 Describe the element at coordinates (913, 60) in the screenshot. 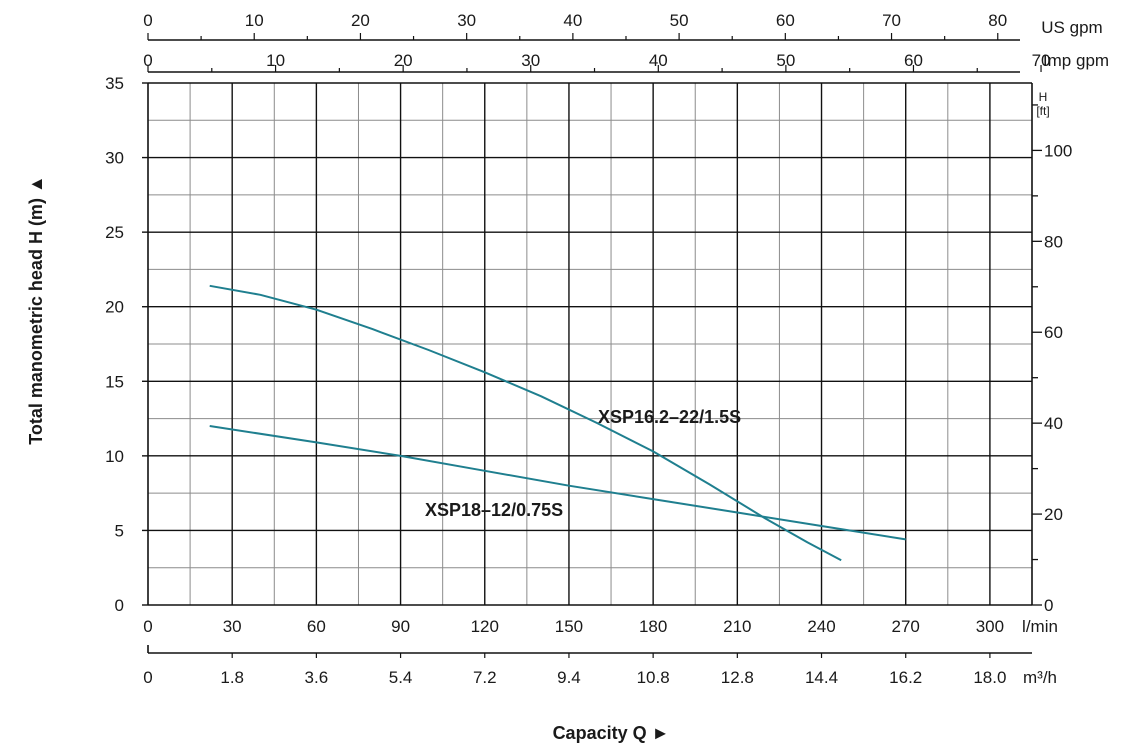

I see `imp-gpm-tick-label: 60` at that location.